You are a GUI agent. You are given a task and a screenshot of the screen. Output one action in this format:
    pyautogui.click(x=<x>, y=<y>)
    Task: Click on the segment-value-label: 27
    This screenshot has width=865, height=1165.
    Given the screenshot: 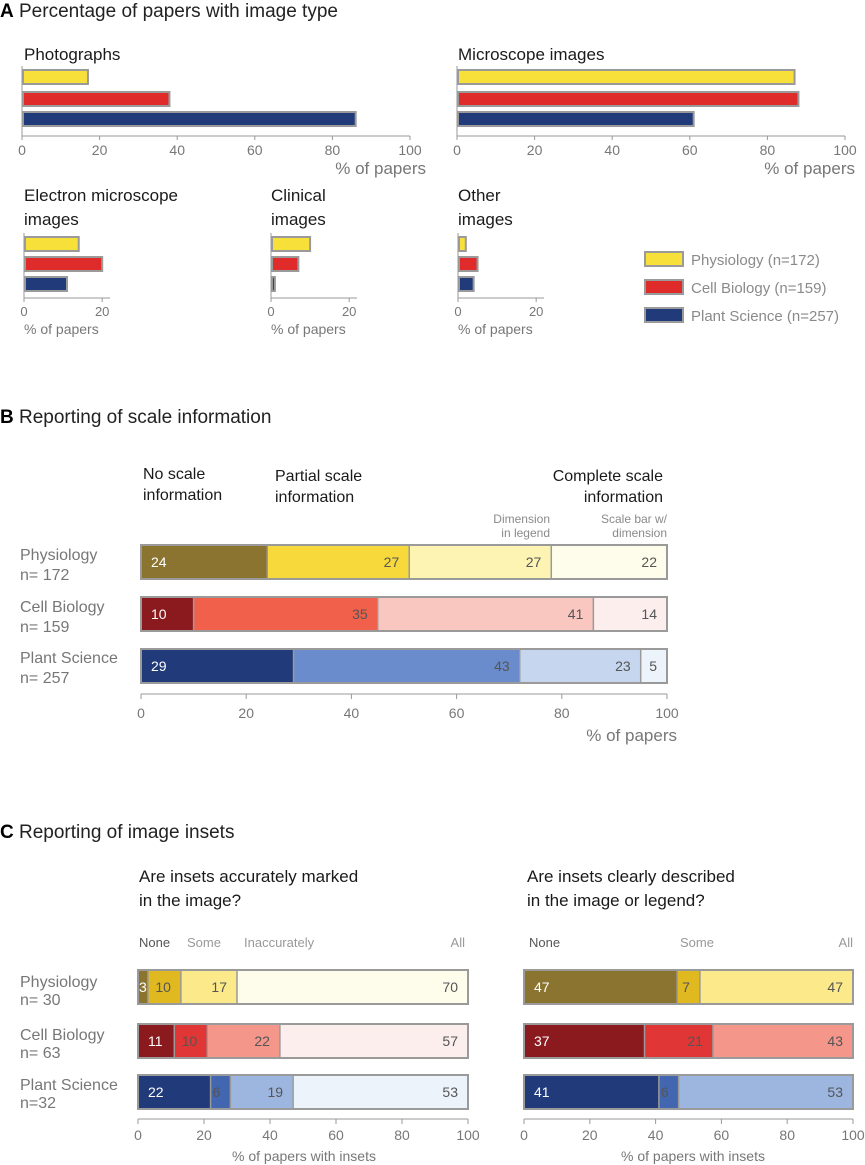 What is the action you would take?
    pyautogui.click(x=534, y=562)
    